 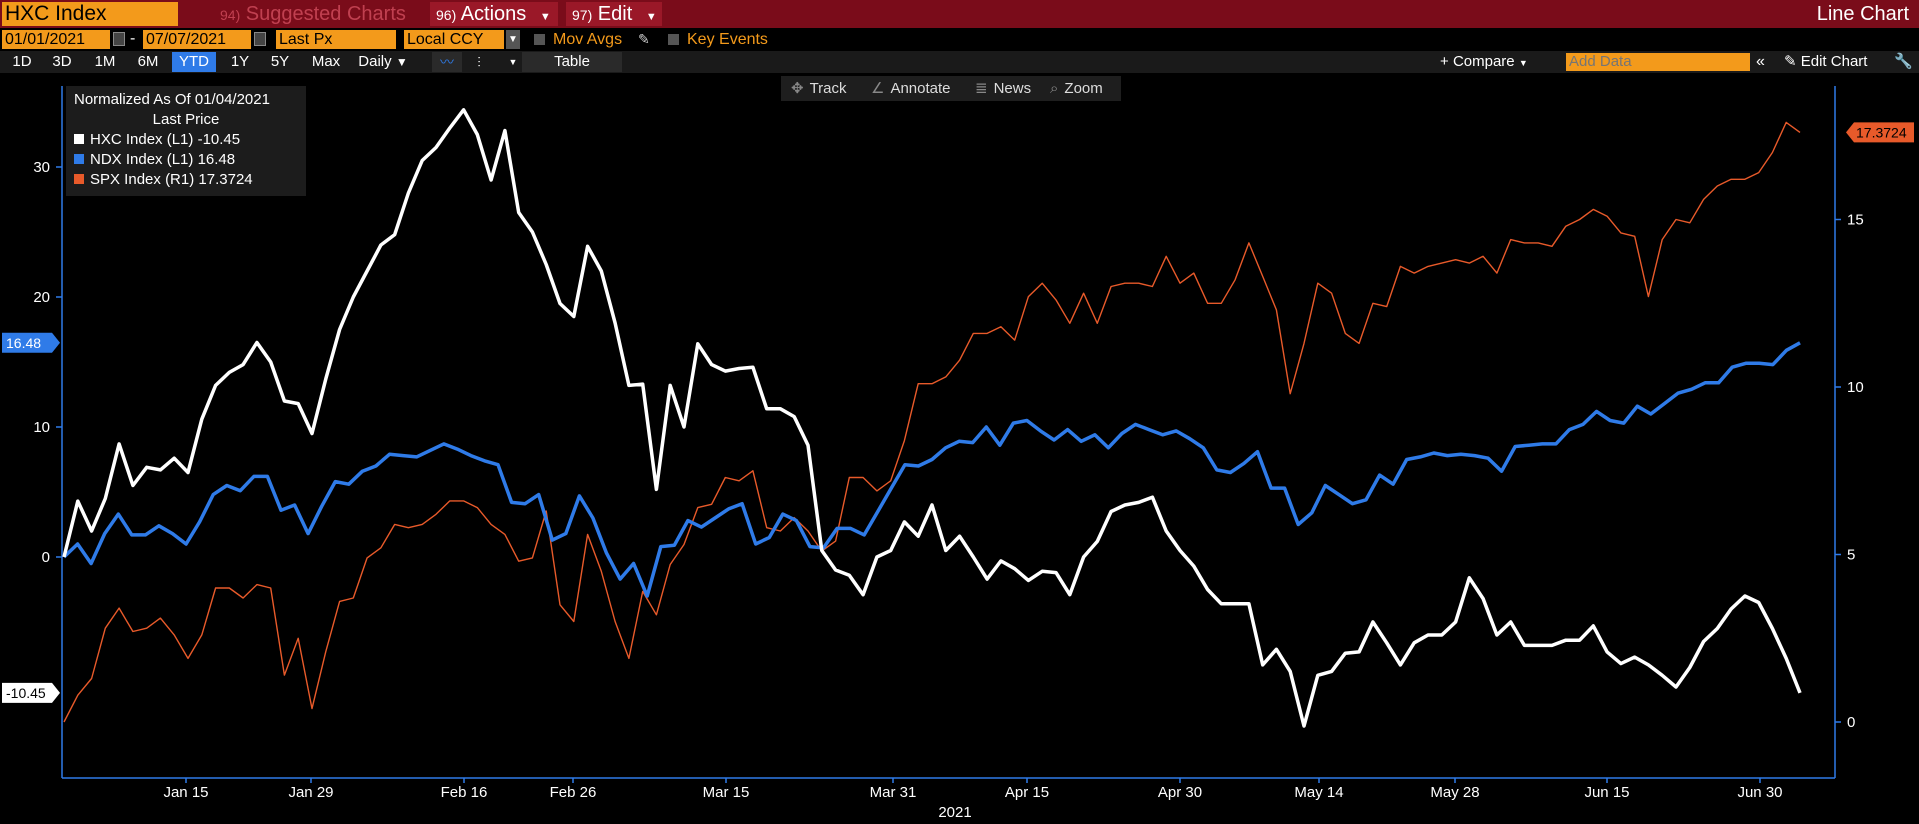 I want to click on hxc-last-value-tag-bg, so click(x=31, y=692).